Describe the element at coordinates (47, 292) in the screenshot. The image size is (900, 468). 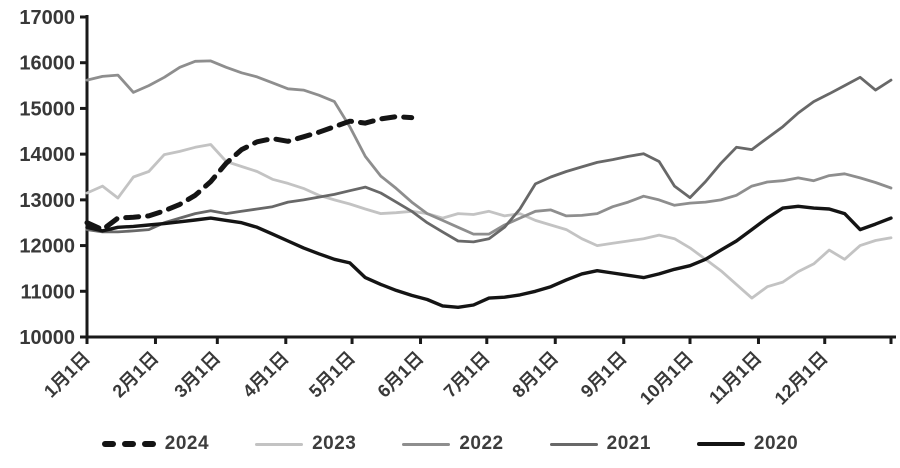
I see `y-tick-label: 11000` at that location.